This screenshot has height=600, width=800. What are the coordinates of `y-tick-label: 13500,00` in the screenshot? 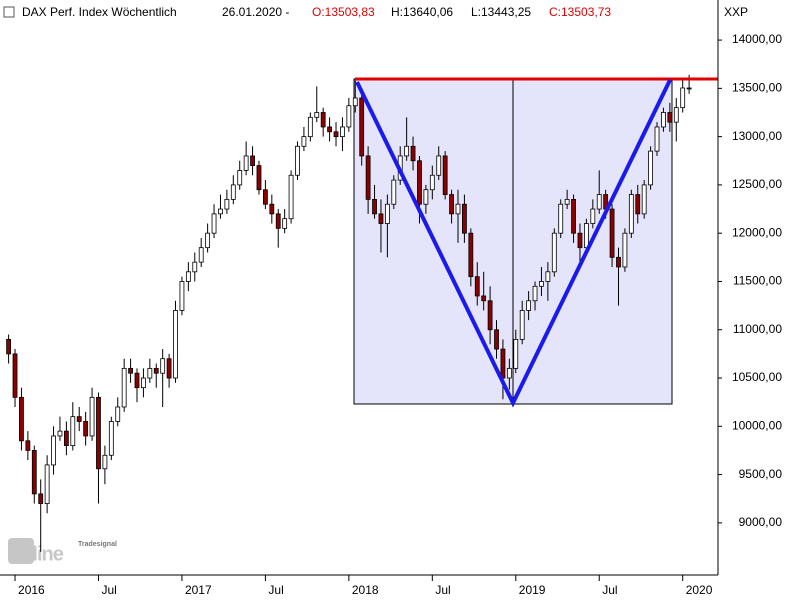 It's located at (757, 88).